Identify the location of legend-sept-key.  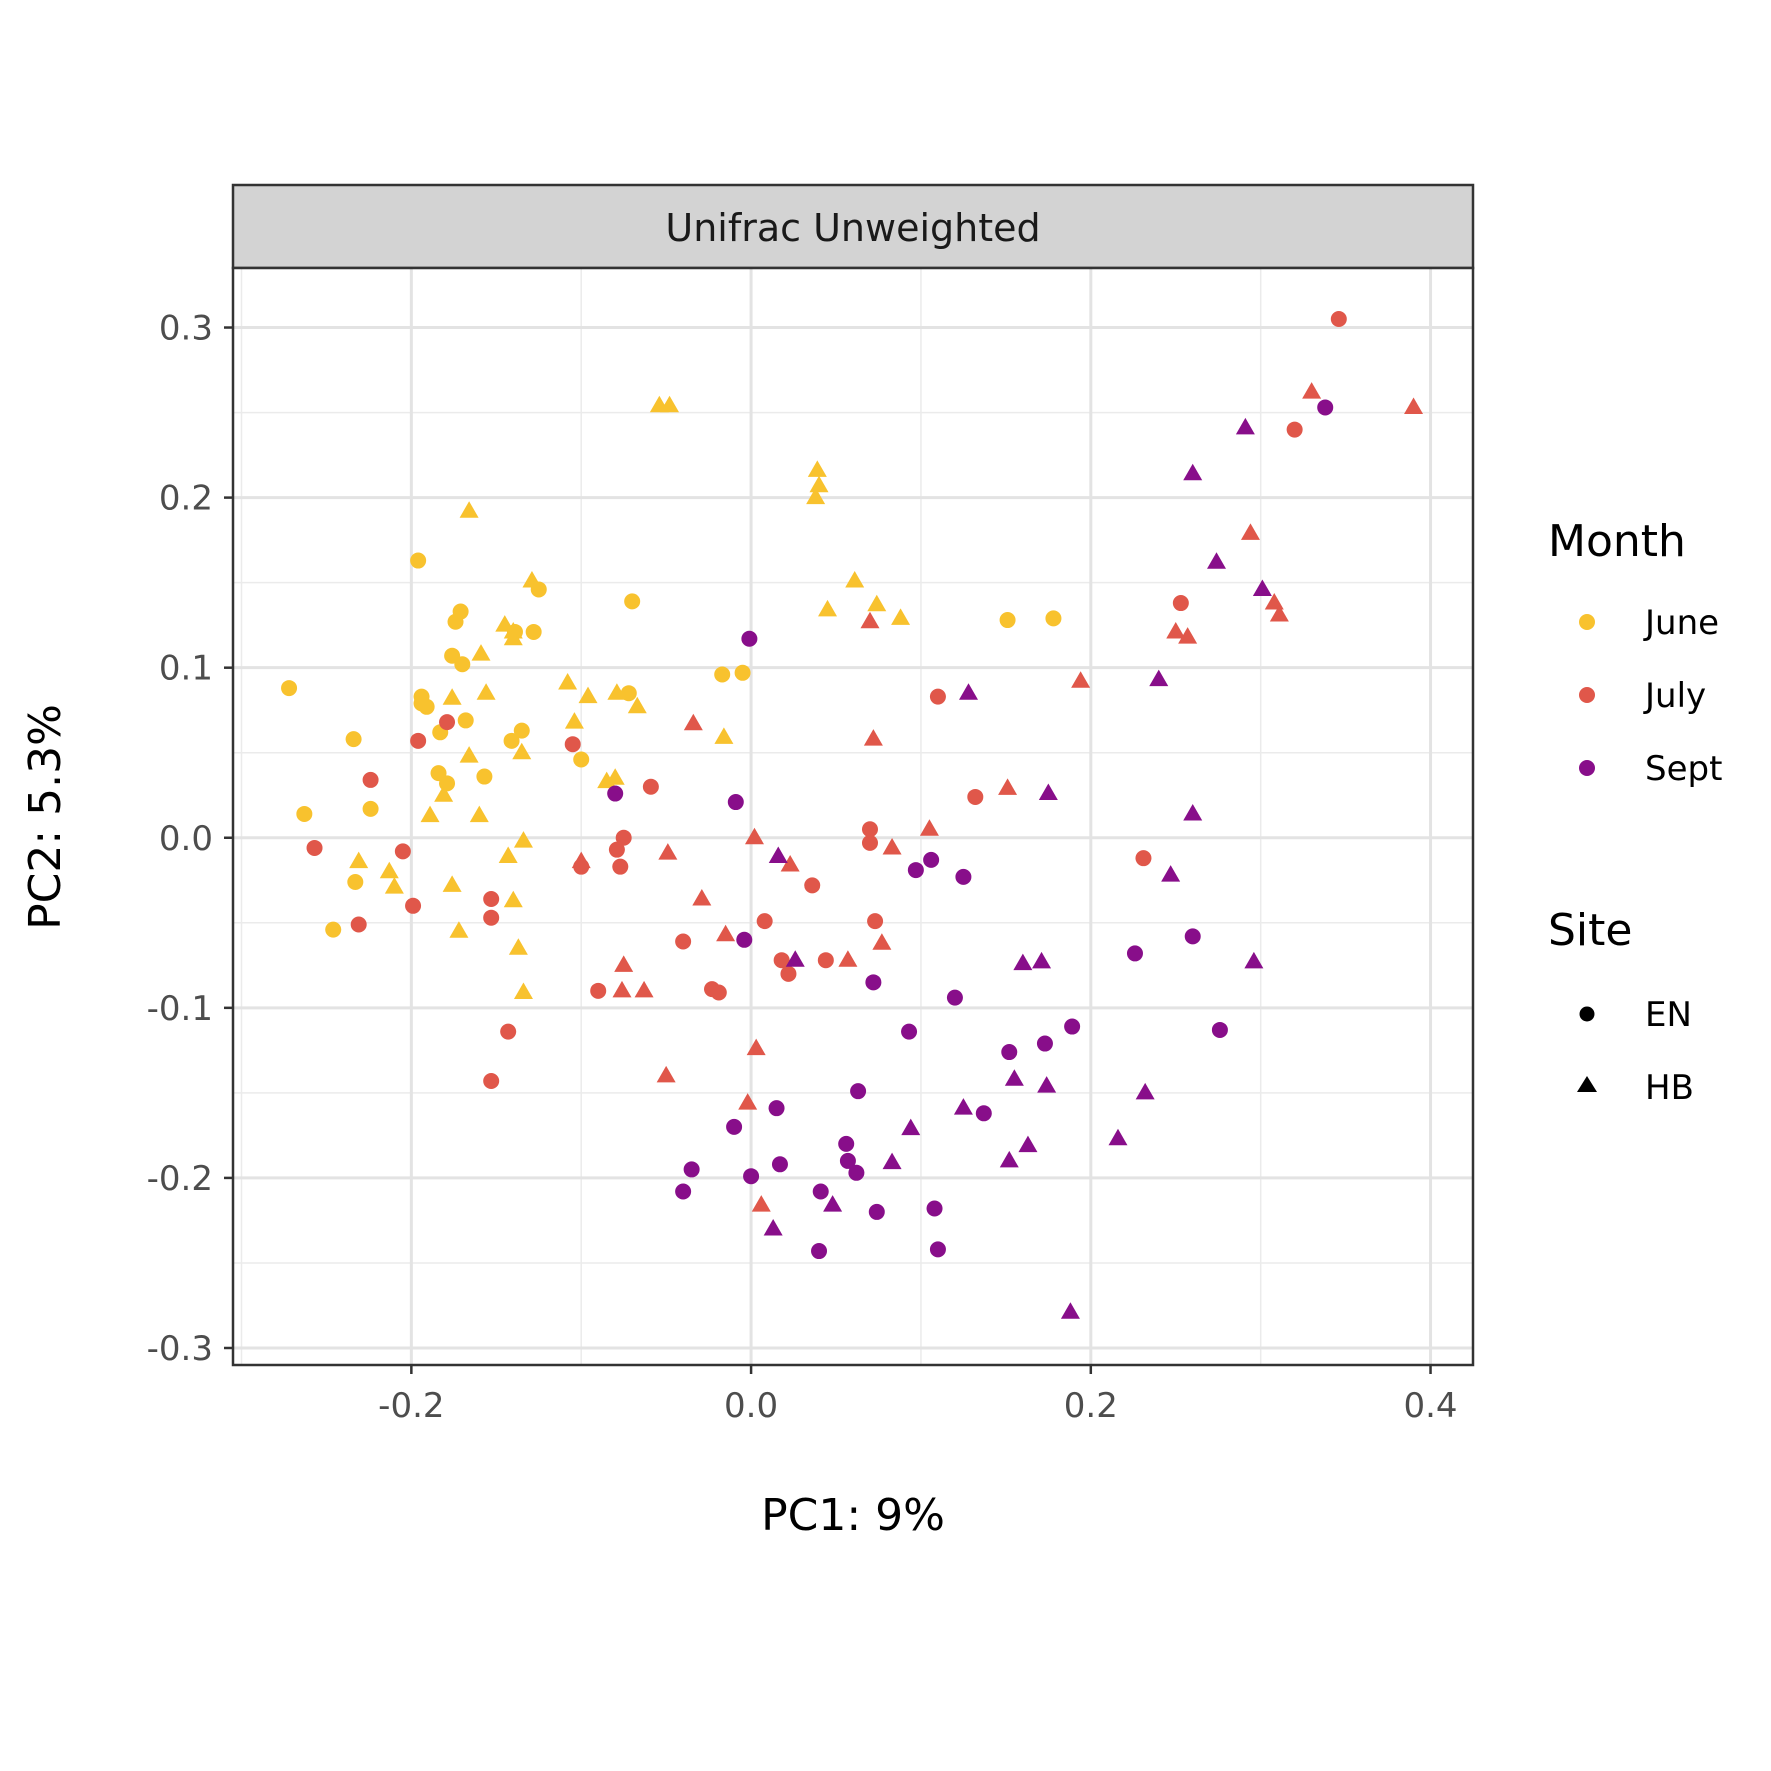
(1587, 768).